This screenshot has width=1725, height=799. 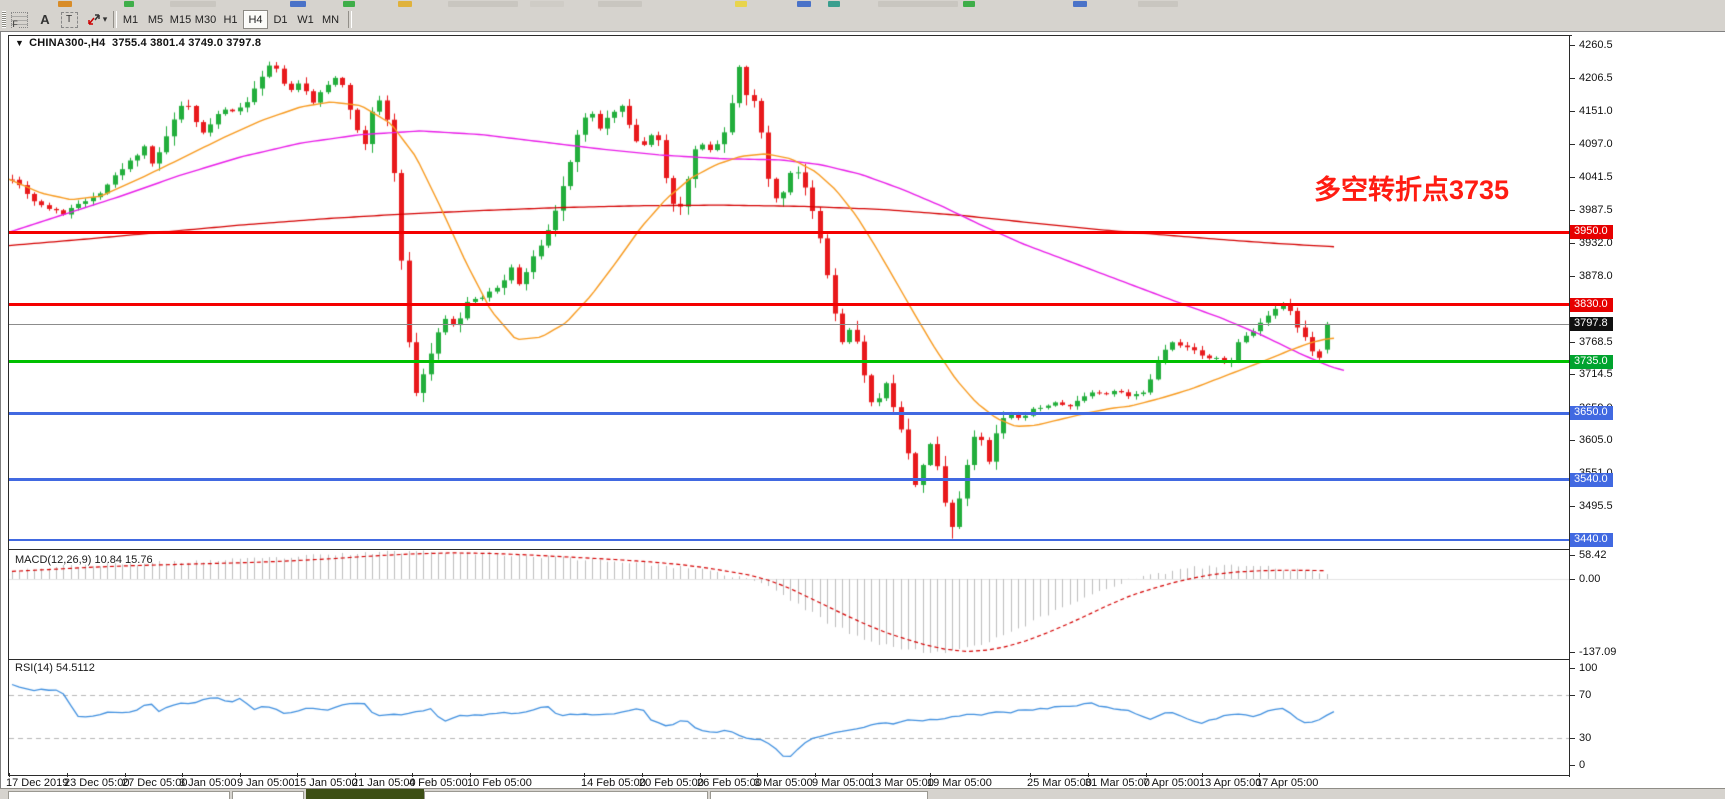 What do you see at coordinates (205, 19) in the screenshot?
I see `timeframe-button-m30: M30` at bounding box center [205, 19].